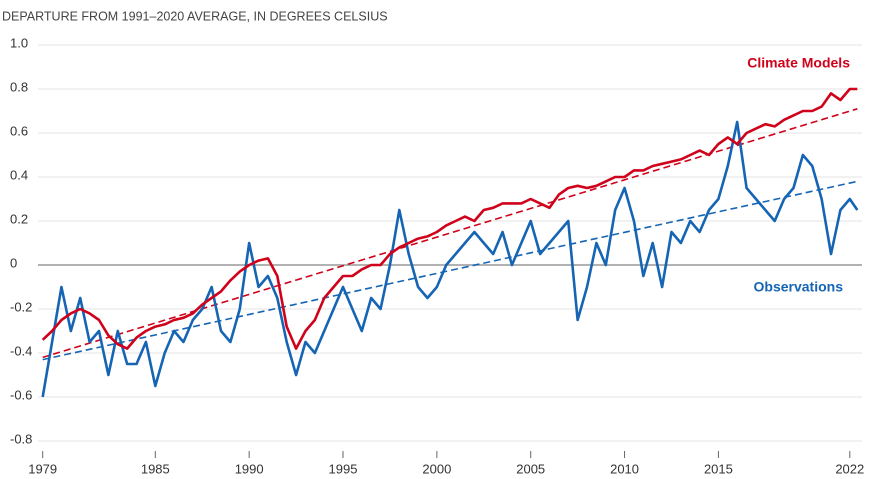  Describe the element at coordinates (249, 468) in the screenshot. I see `x-tick-label: 1990` at that location.